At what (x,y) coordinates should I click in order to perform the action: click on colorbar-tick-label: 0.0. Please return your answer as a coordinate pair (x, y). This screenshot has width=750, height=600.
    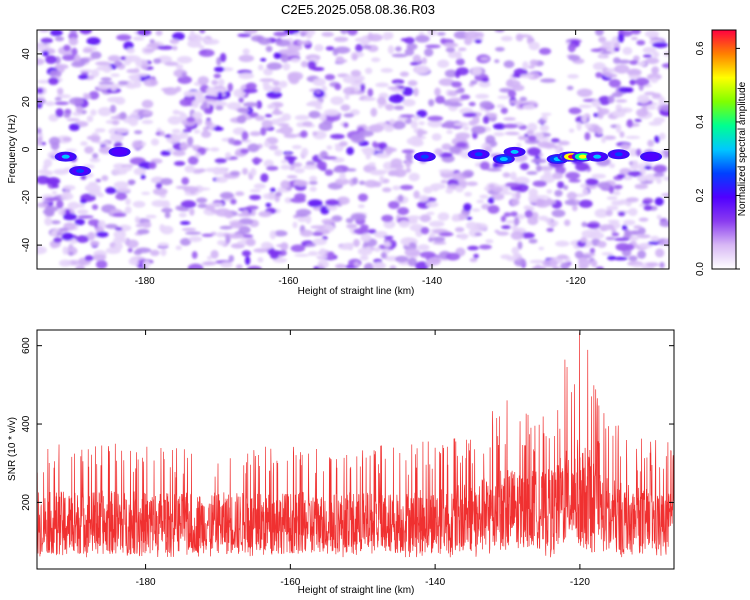
    Looking at the image, I should click on (700, 269).